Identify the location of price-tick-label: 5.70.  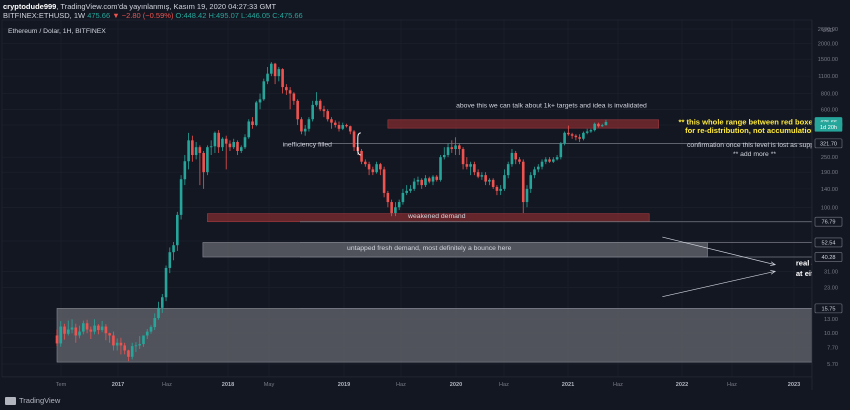
(832, 365).